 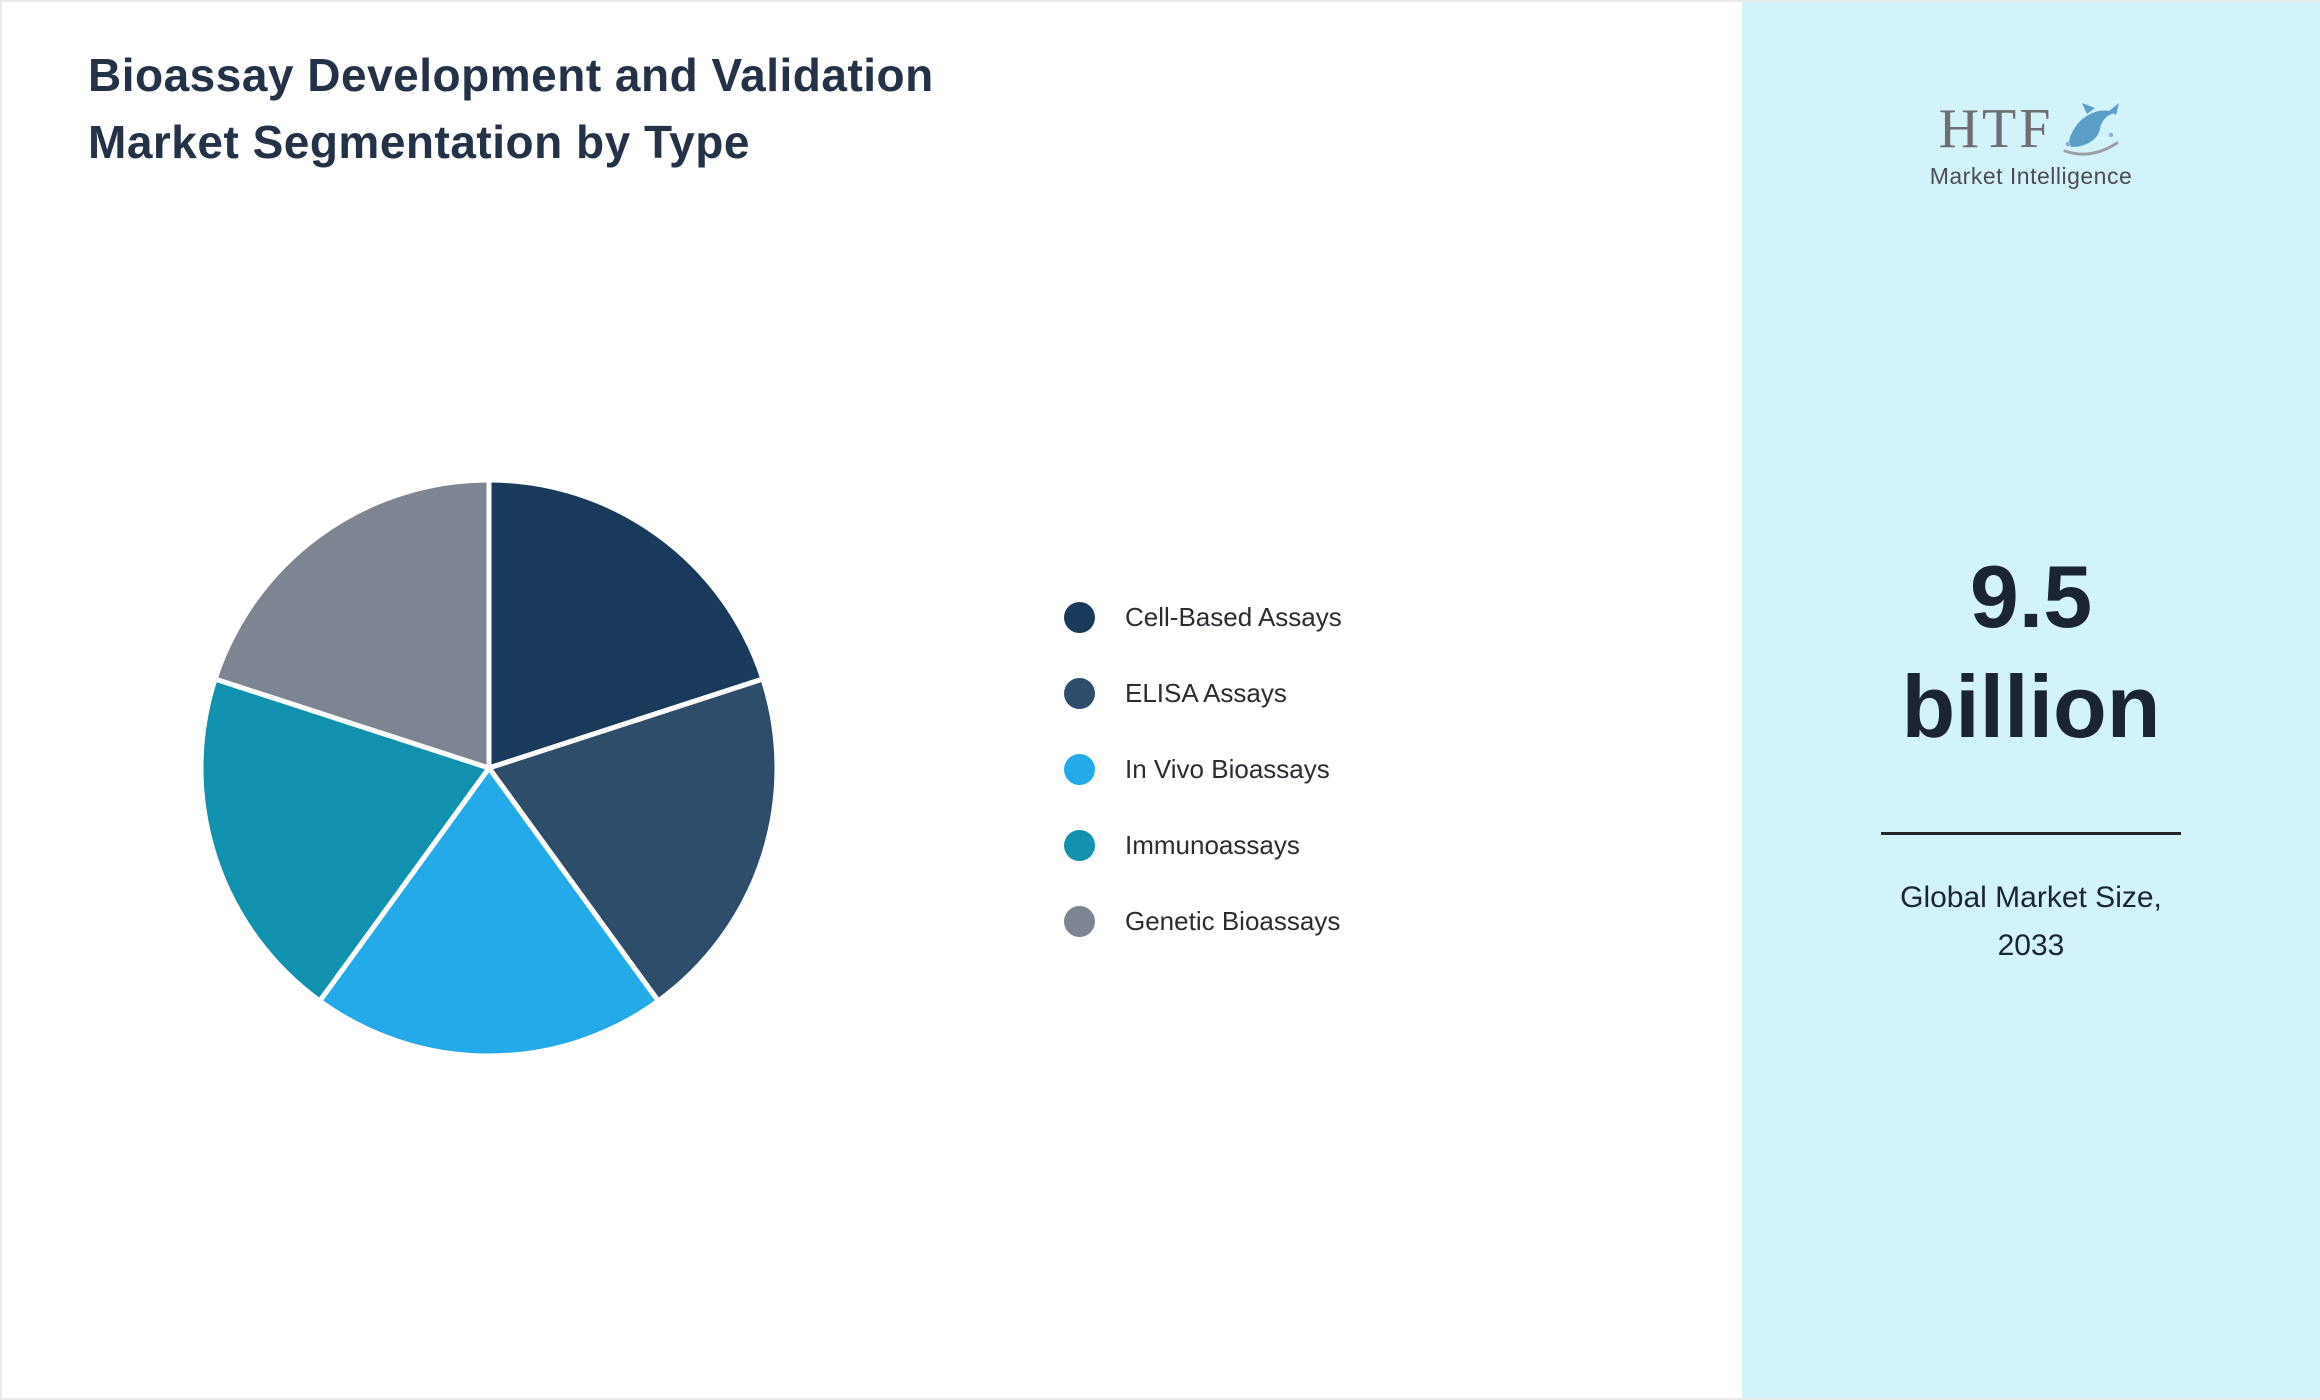 What do you see at coordinates (2031, 652) in the screenshot?
I see `market-size: 9.5 billion` at bounding box center [2031, 652].